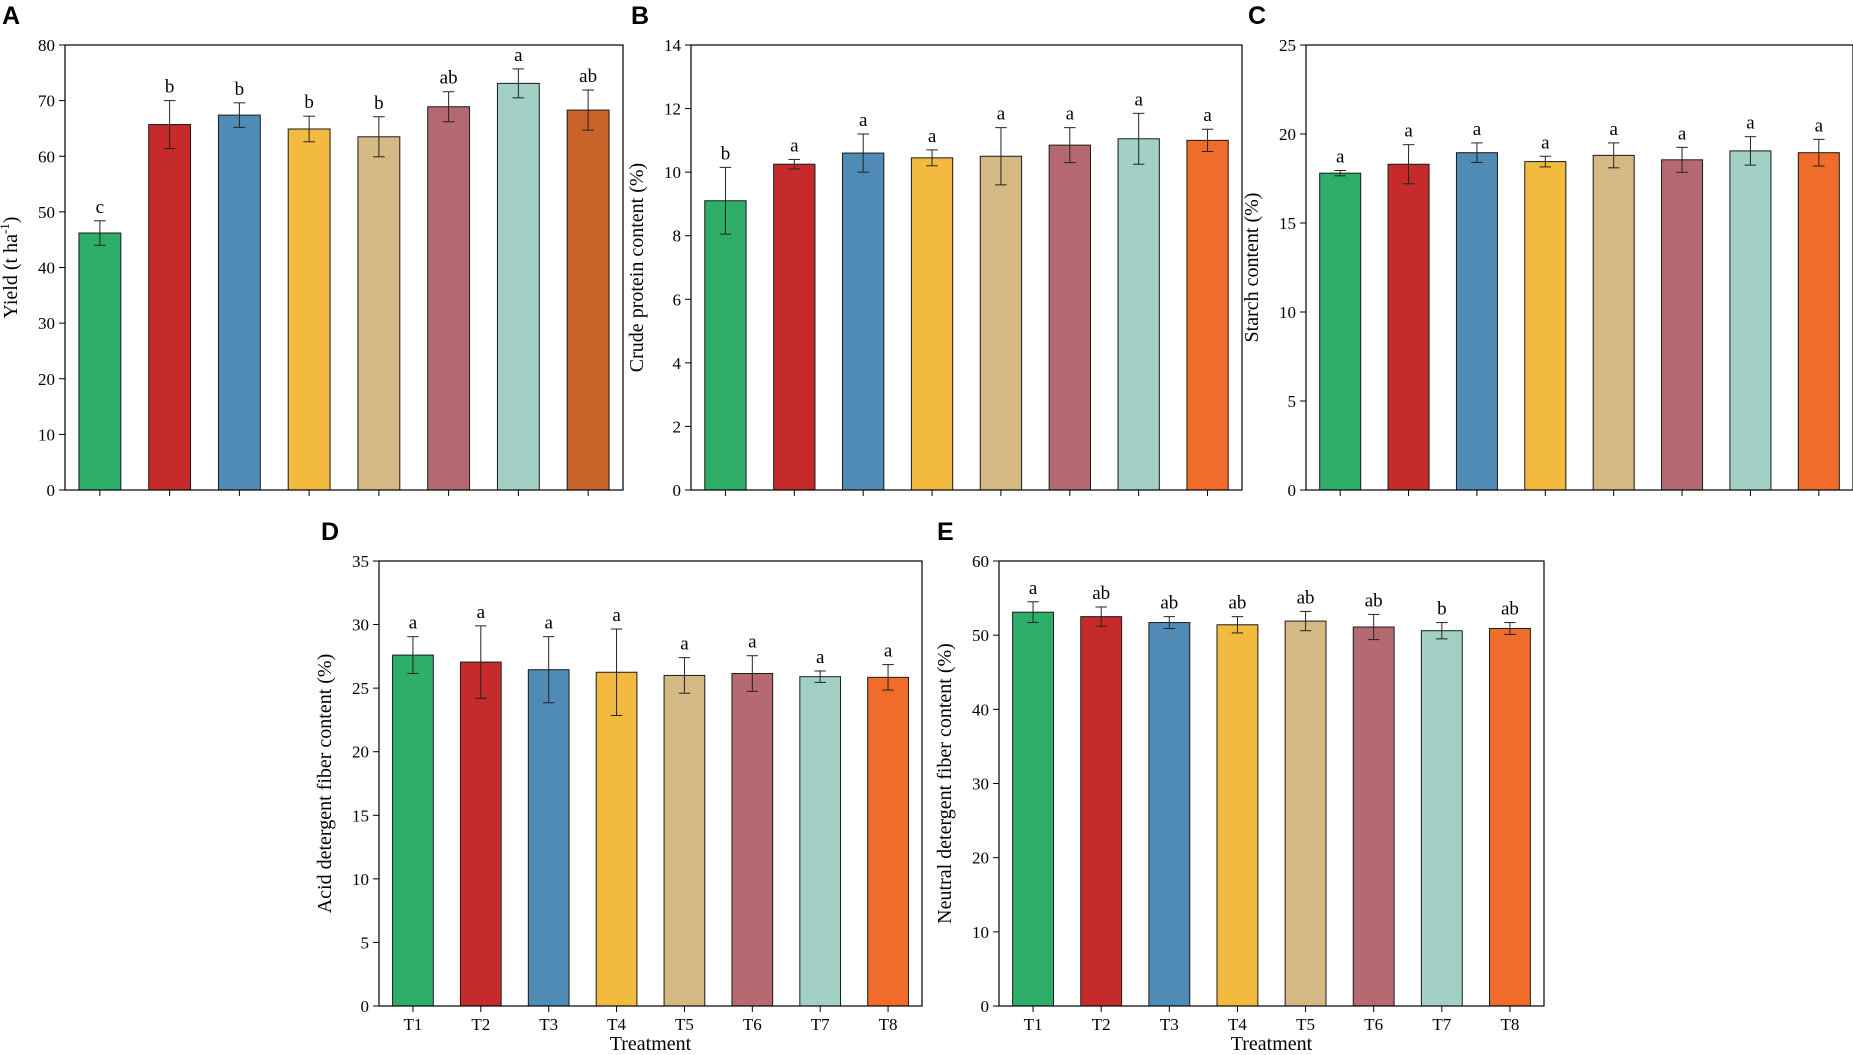  I want to click on y-tick-label: 70, so click(46, 101).